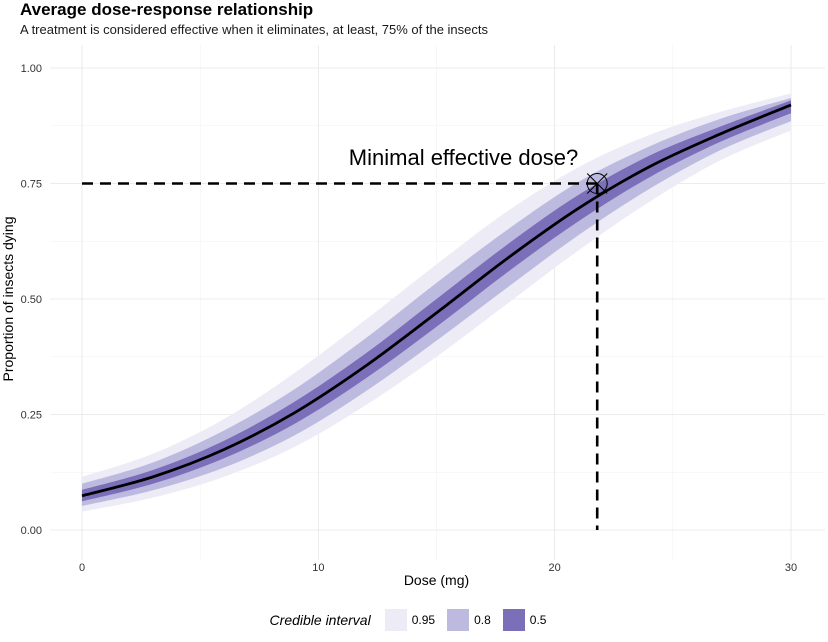 The height and width of the screenshot is (642, 828). What do you see at coordinates (318, 568) in the screenshot?
I see `x-tick-label: 10` at bounding box center [318, 568].